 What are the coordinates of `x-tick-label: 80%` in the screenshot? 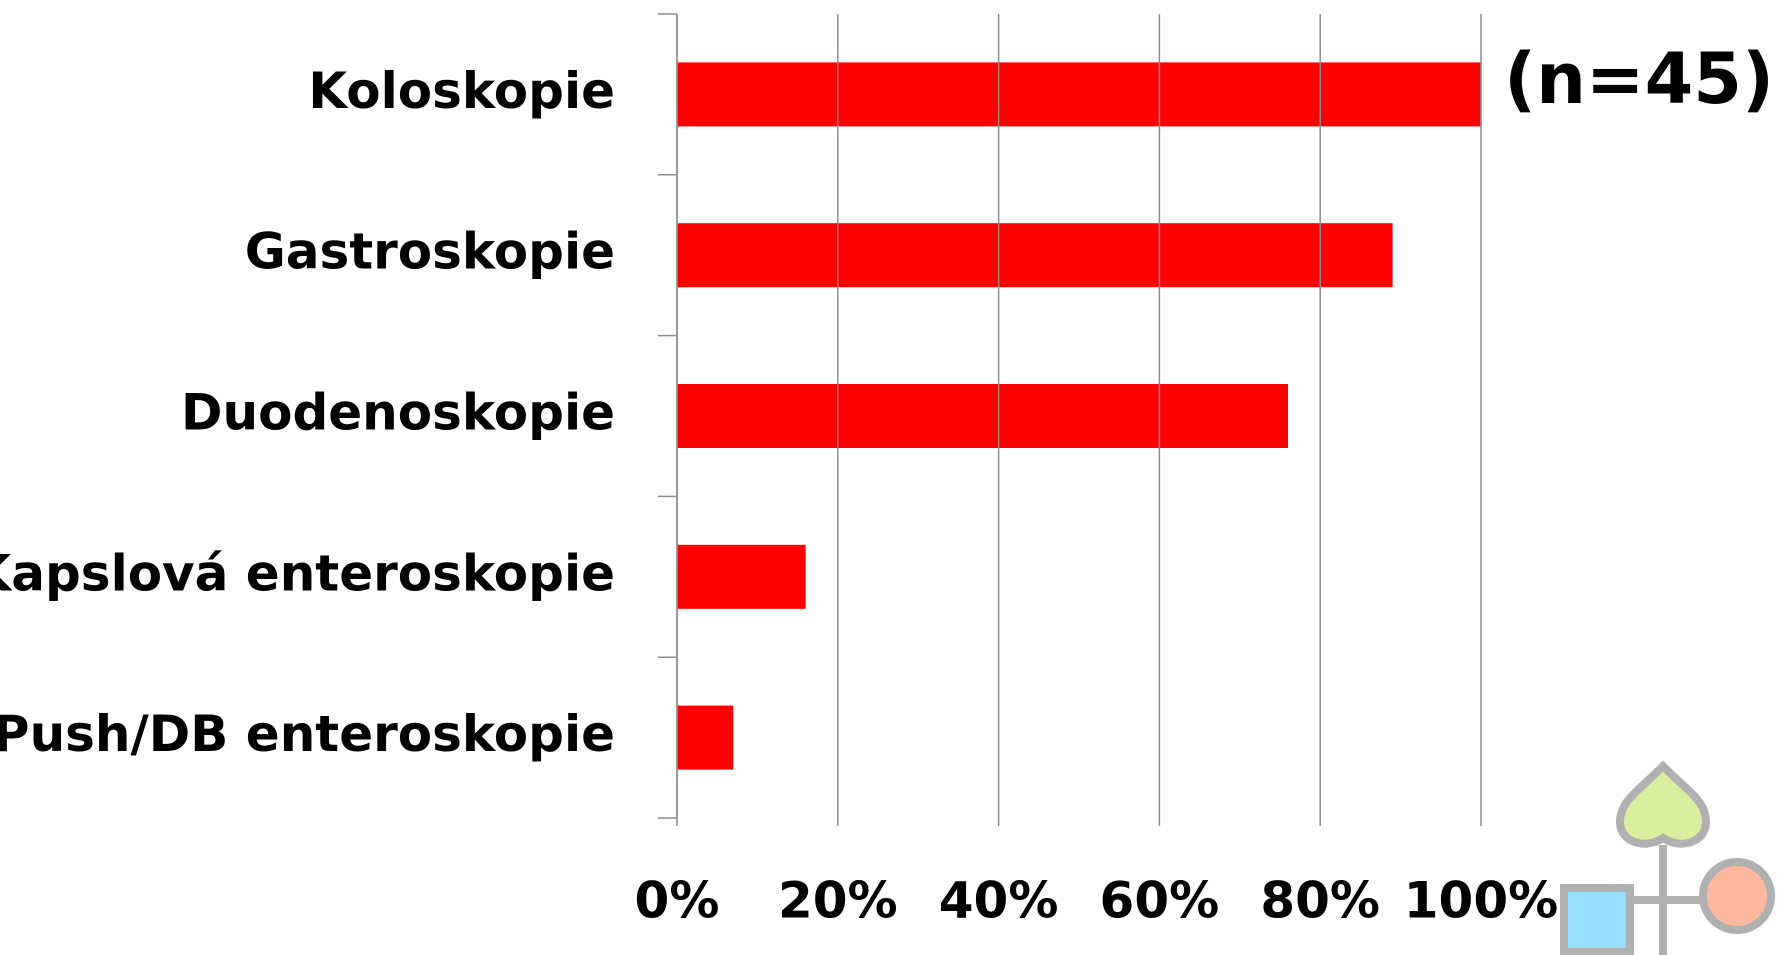 It's located at (1320, 901).